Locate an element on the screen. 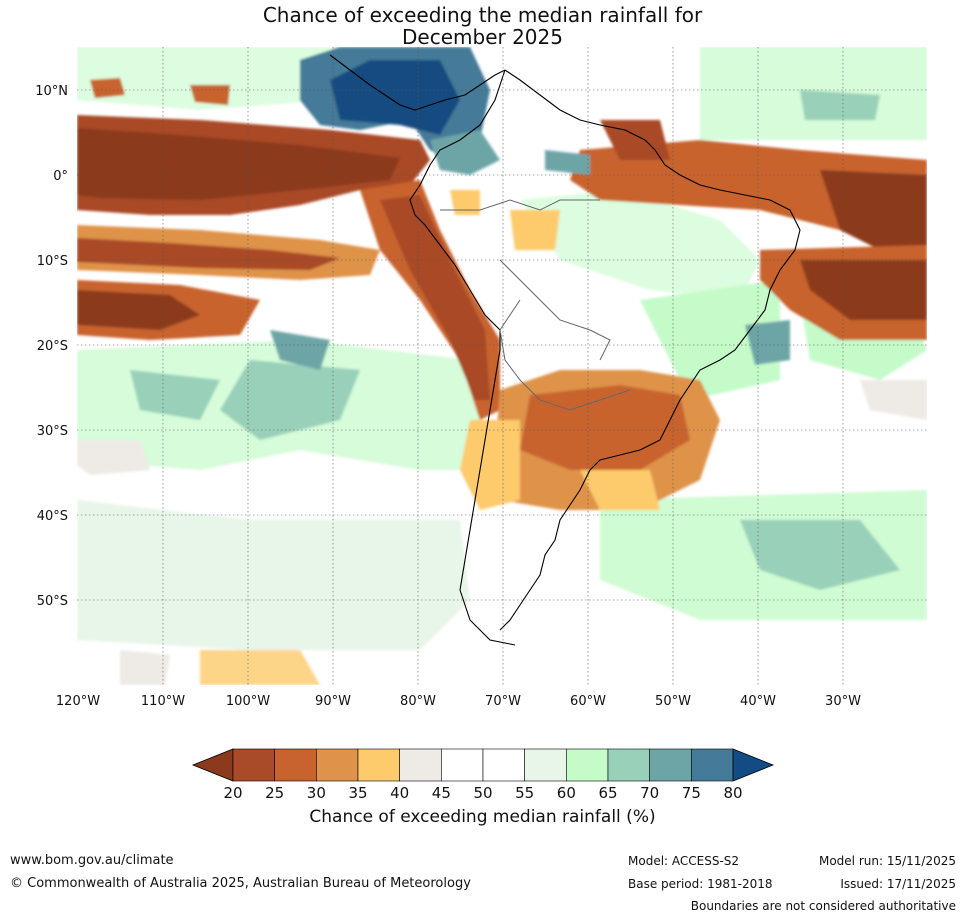 The width and height of the screenshot is (965, 919). lon-label: 50°W is located at coordinates (673, 701).